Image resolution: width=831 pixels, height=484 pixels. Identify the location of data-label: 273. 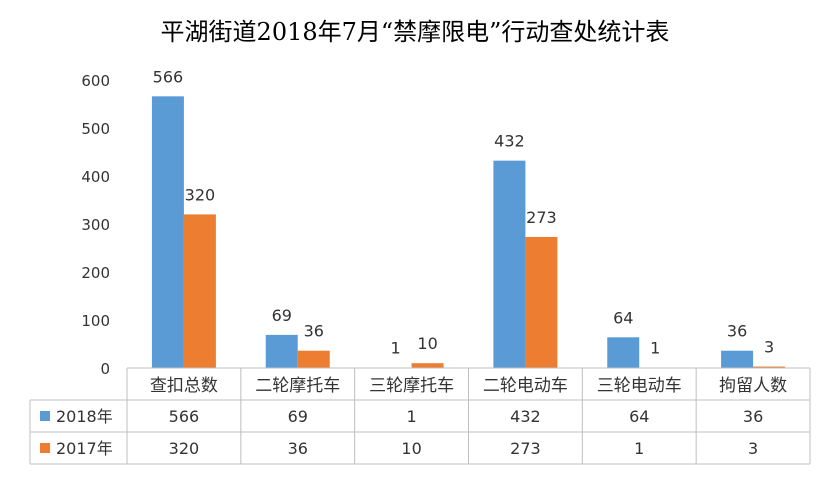
(541, 217).